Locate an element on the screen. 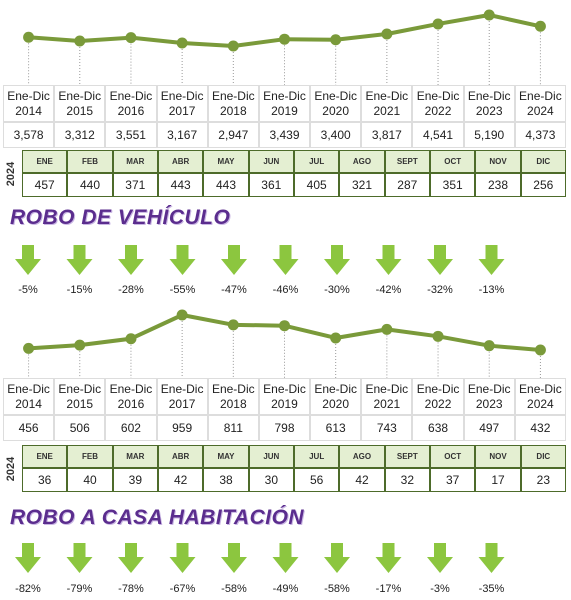  month-value: 440 is located at coordinates (90, 185).